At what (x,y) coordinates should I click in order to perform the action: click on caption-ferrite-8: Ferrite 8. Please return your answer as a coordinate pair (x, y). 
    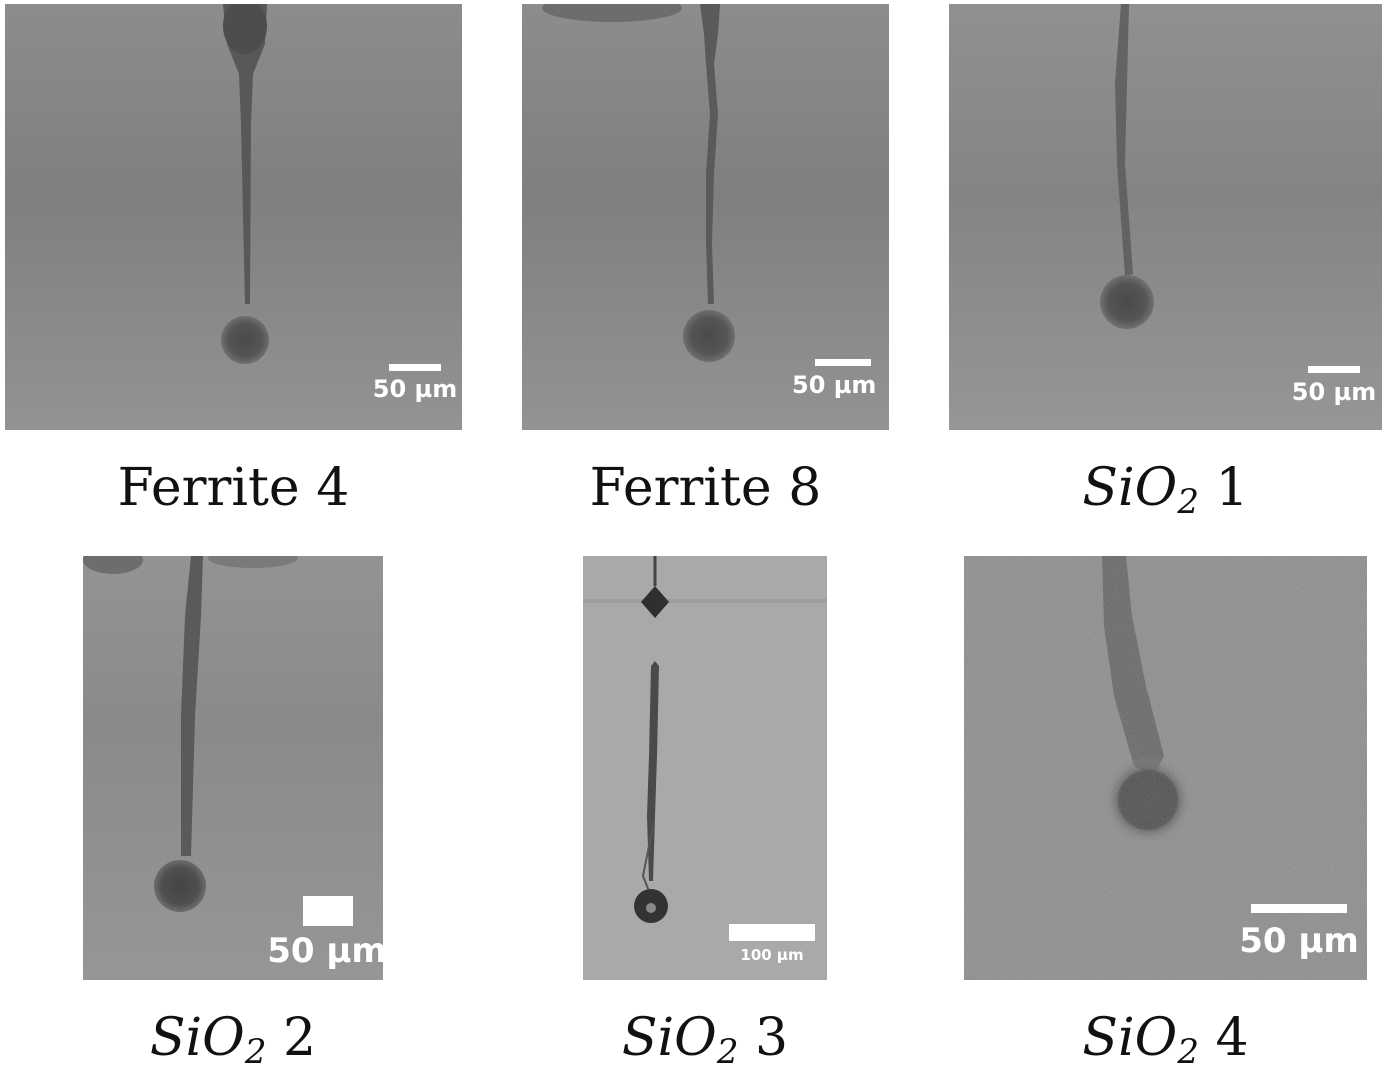
    Looking at the image, I should click on (705, 488).